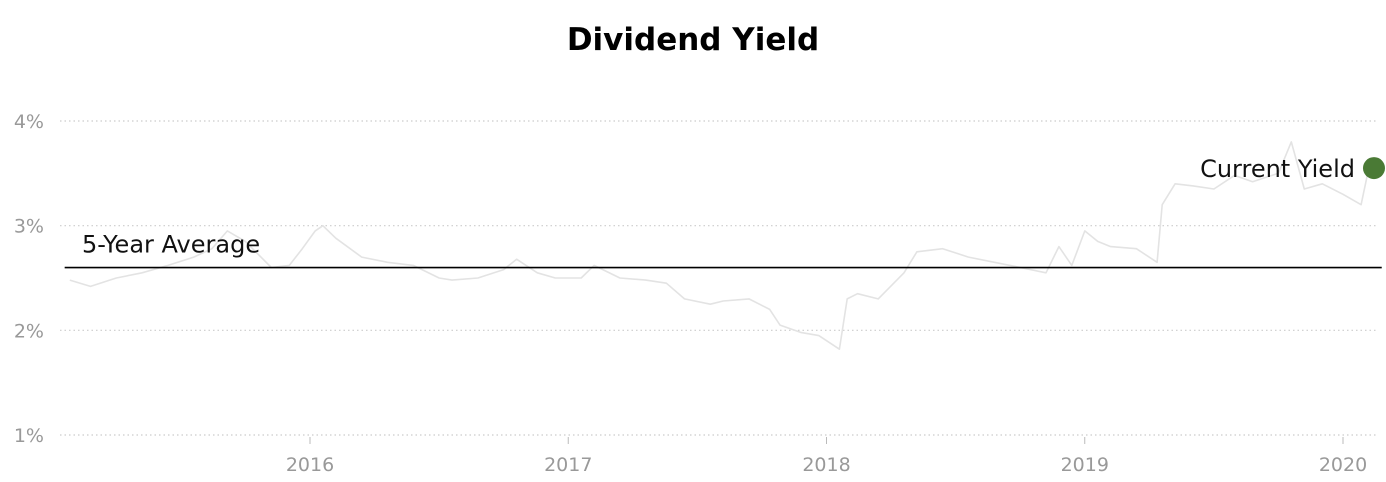  I want to click on x-tick-label: 2016, so click(310, 465).